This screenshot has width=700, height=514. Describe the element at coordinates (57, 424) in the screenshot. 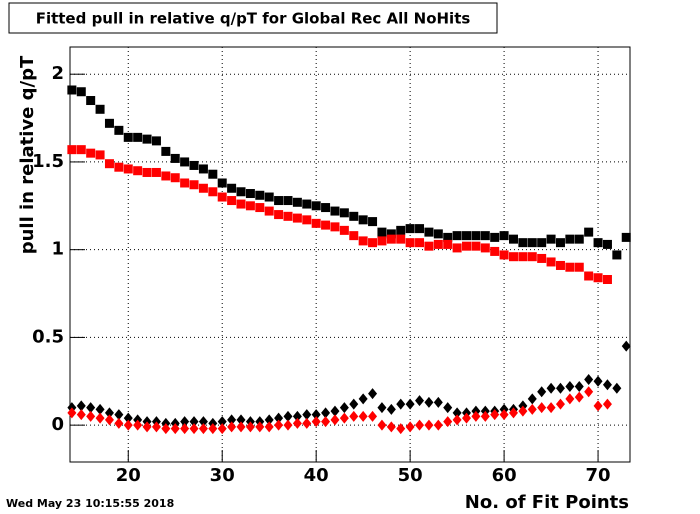

I see `y-tick-label: 0` at that location.